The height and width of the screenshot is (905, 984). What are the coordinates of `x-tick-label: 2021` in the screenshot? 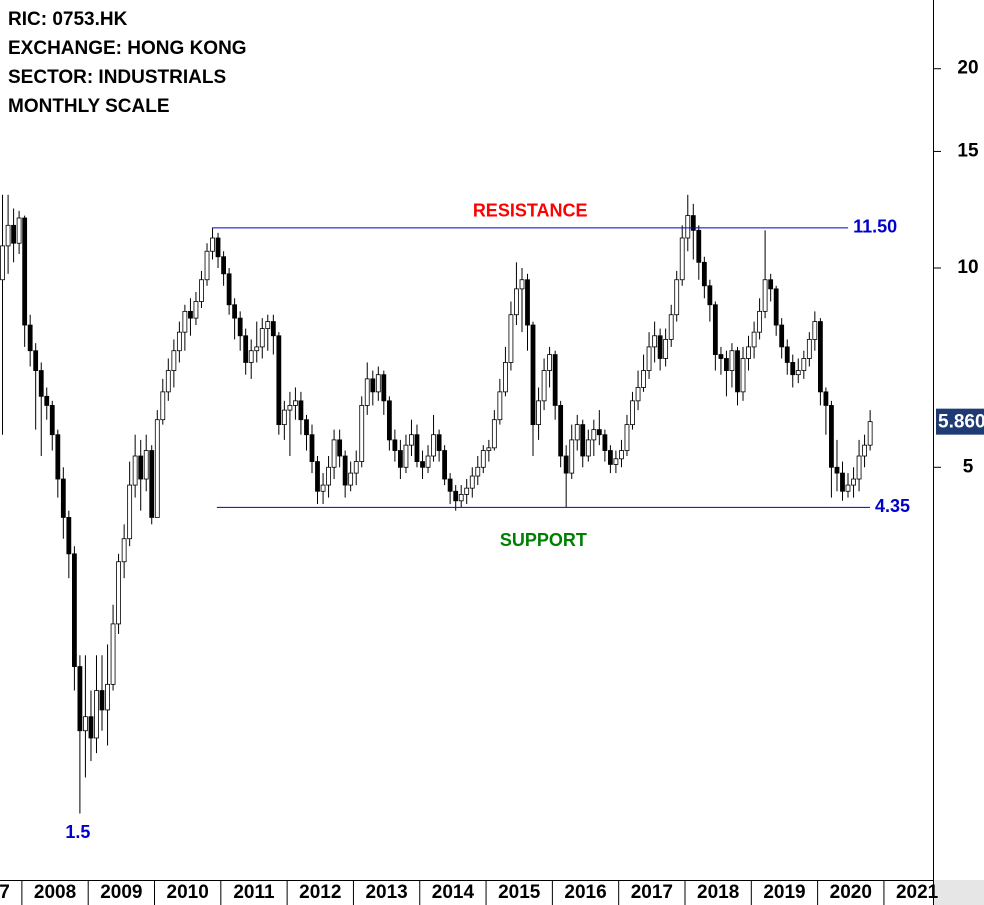 It's located at (917, 892).